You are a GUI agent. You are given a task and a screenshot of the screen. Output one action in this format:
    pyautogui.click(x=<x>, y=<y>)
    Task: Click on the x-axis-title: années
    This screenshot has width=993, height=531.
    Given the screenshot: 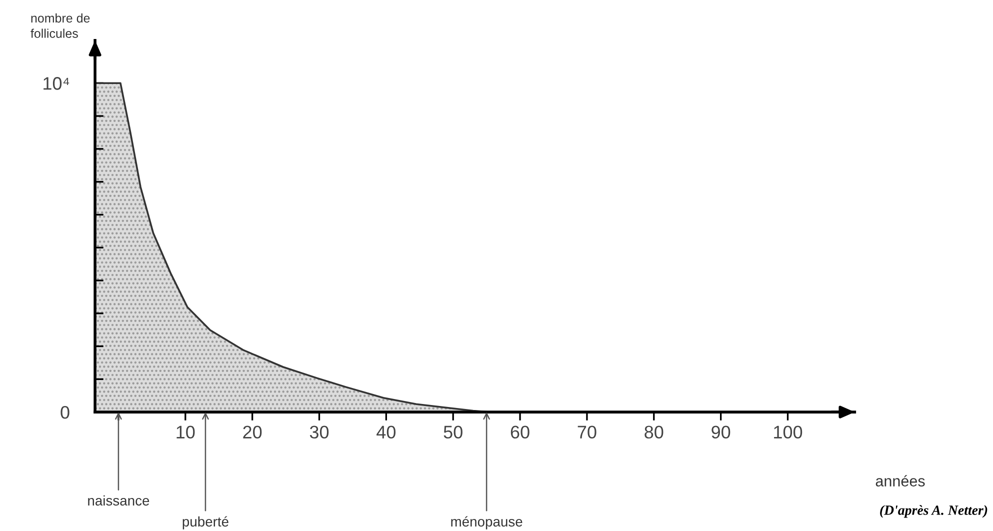 What is the action you would take?
    pyautogui.click(x=900, y=480)
    